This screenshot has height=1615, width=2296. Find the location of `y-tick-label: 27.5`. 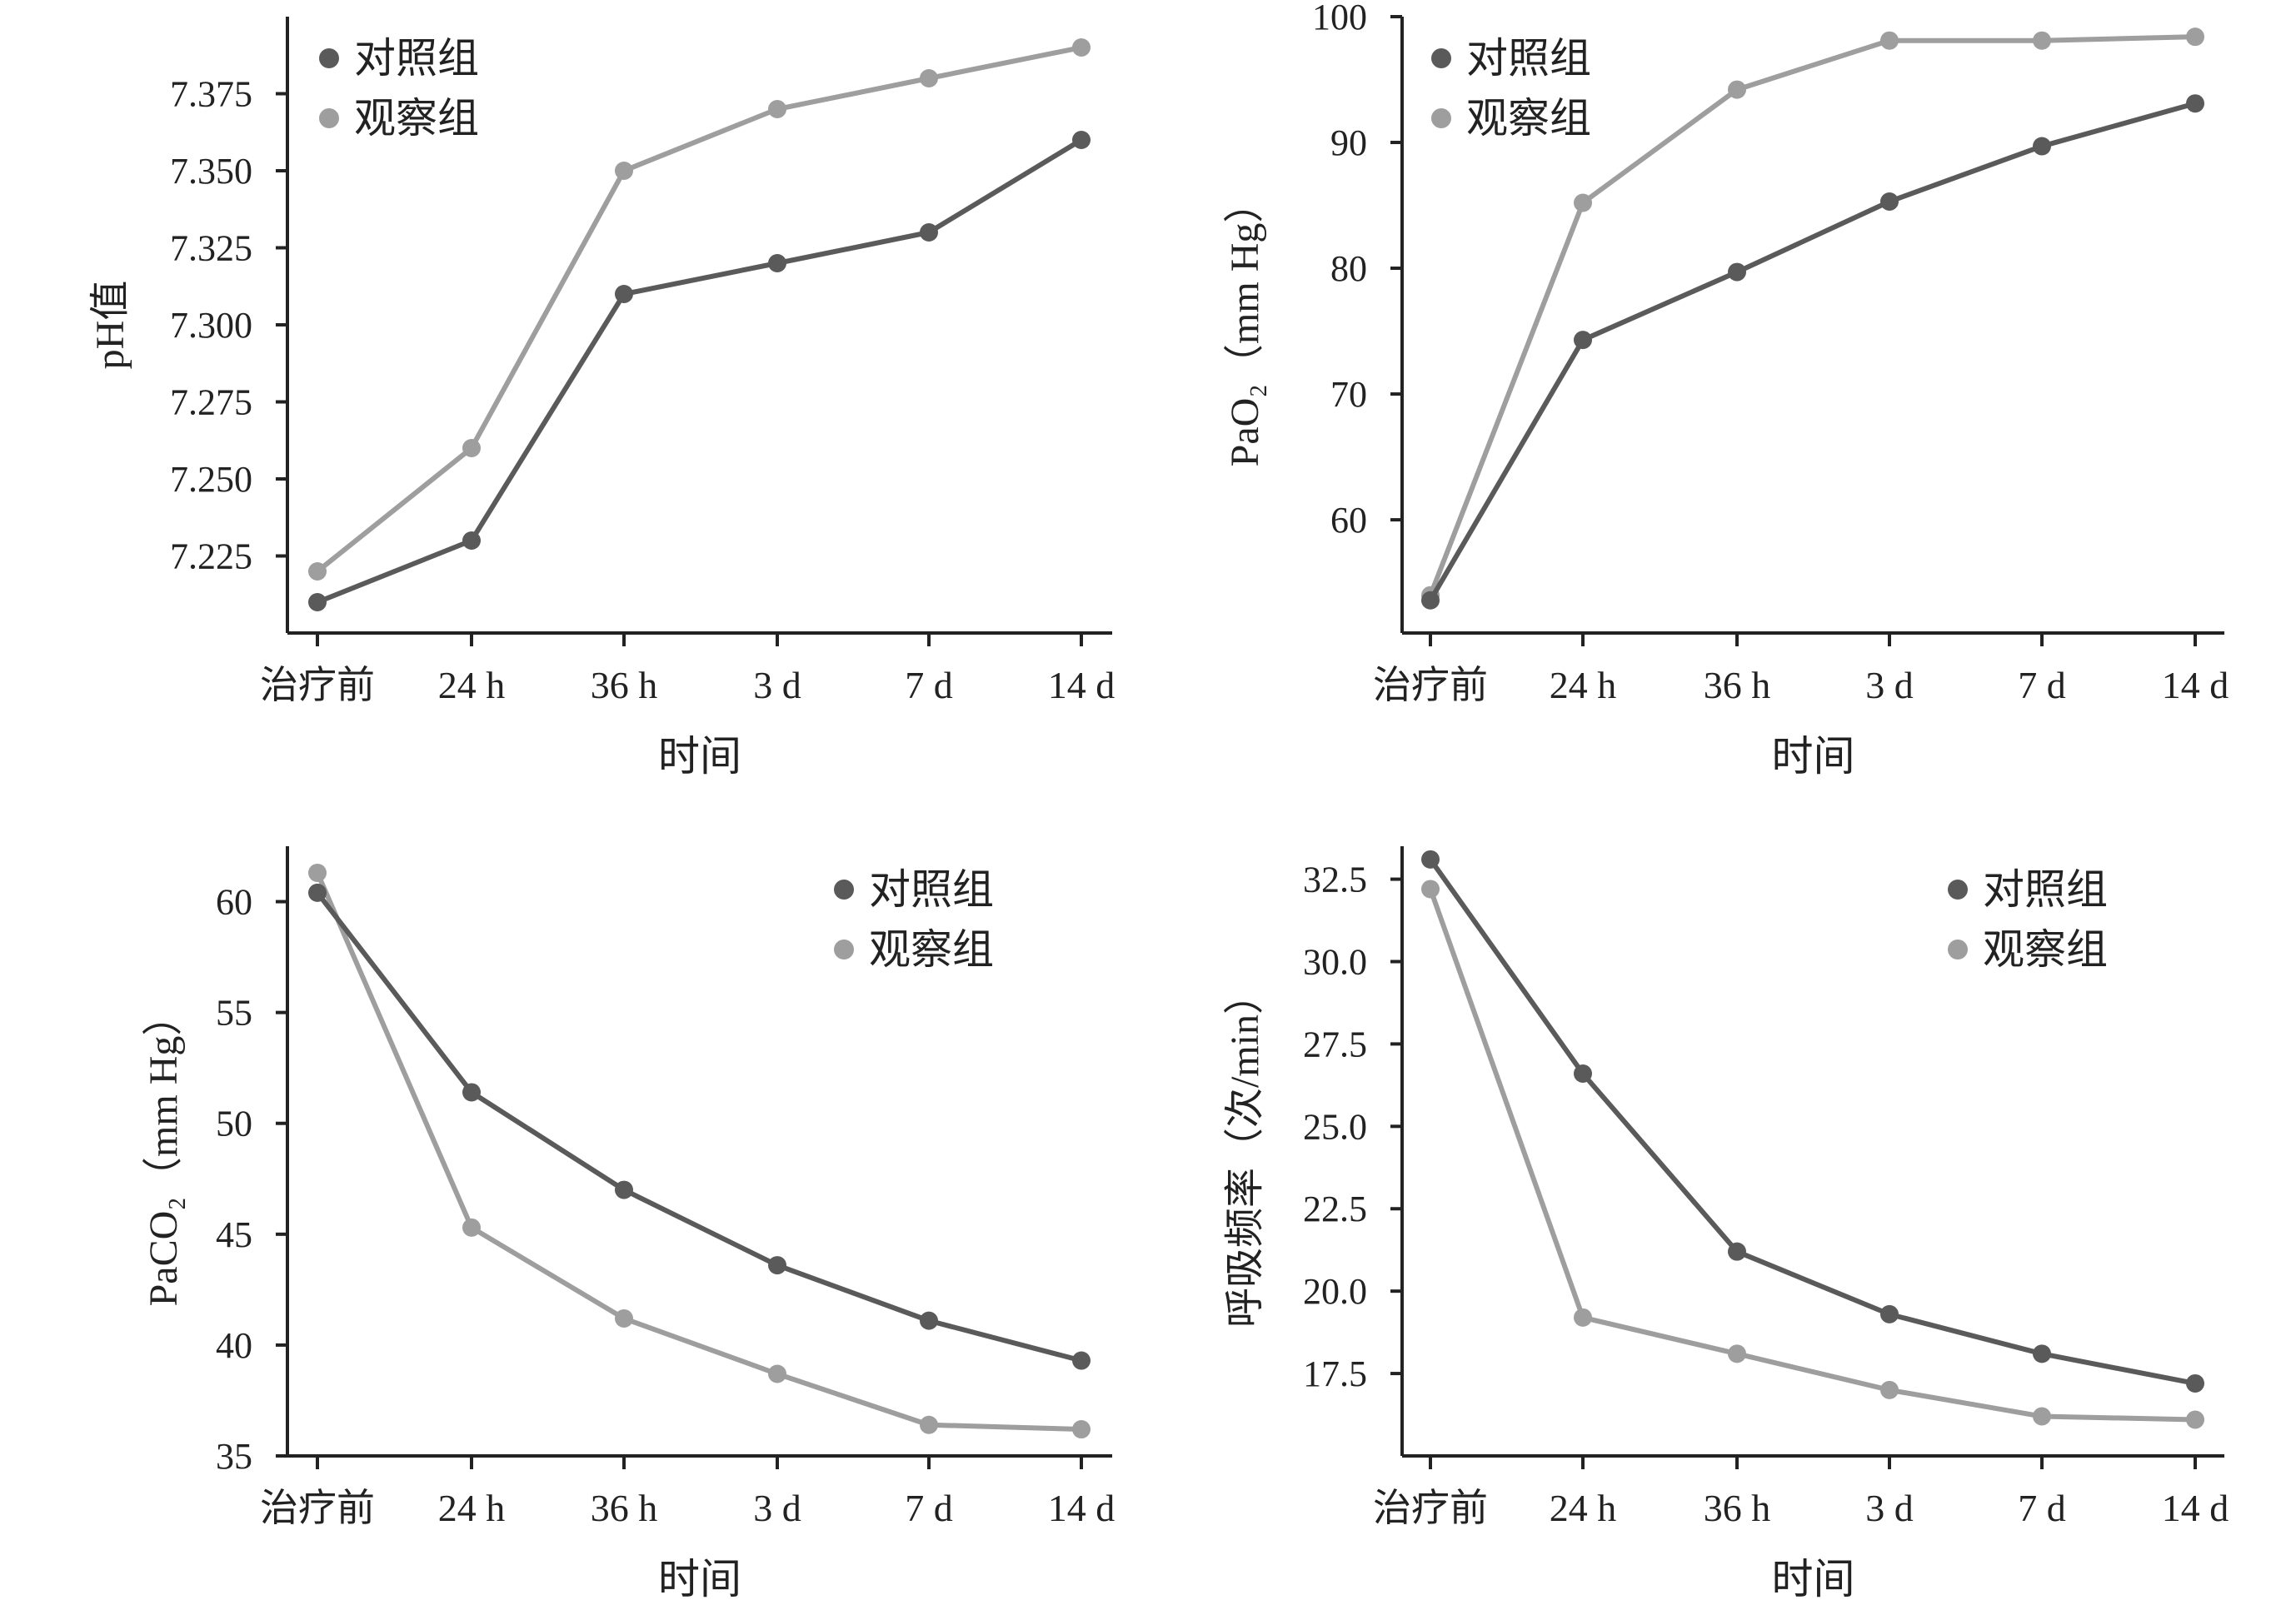

y-tick-label: 27.5 is located at coordinates (1335, 1044).